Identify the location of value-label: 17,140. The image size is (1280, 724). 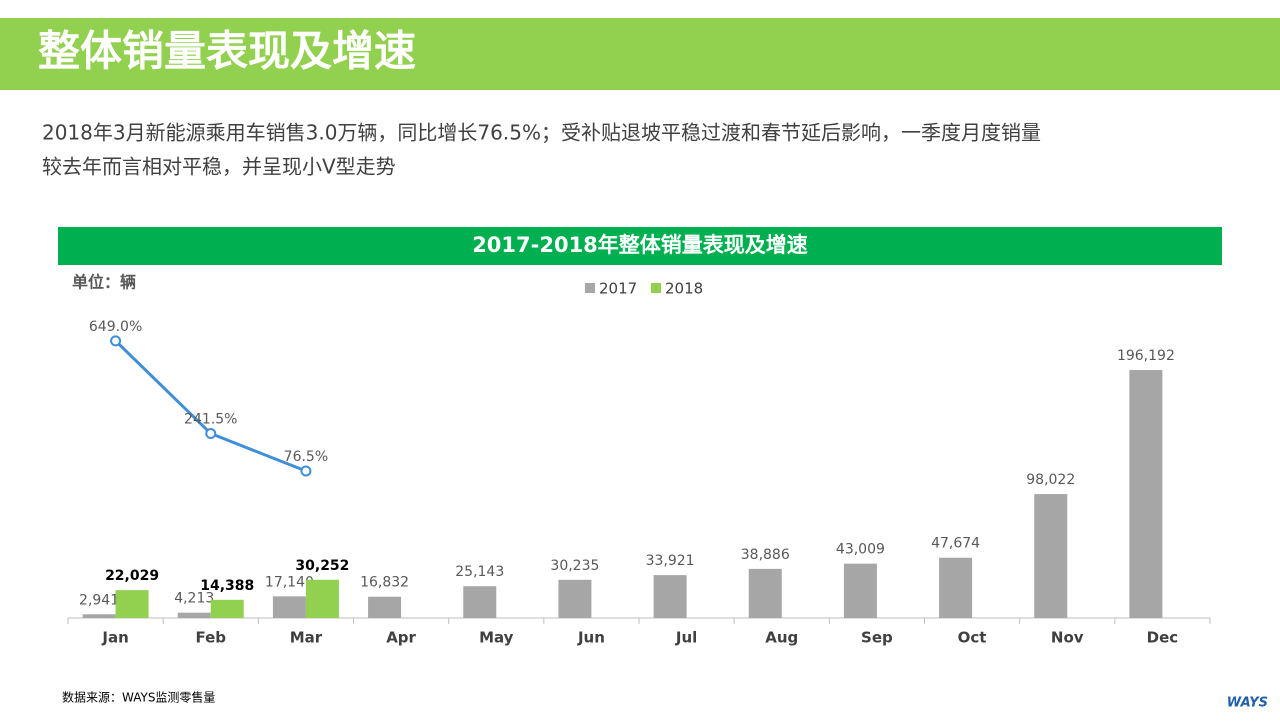
(289, 582).